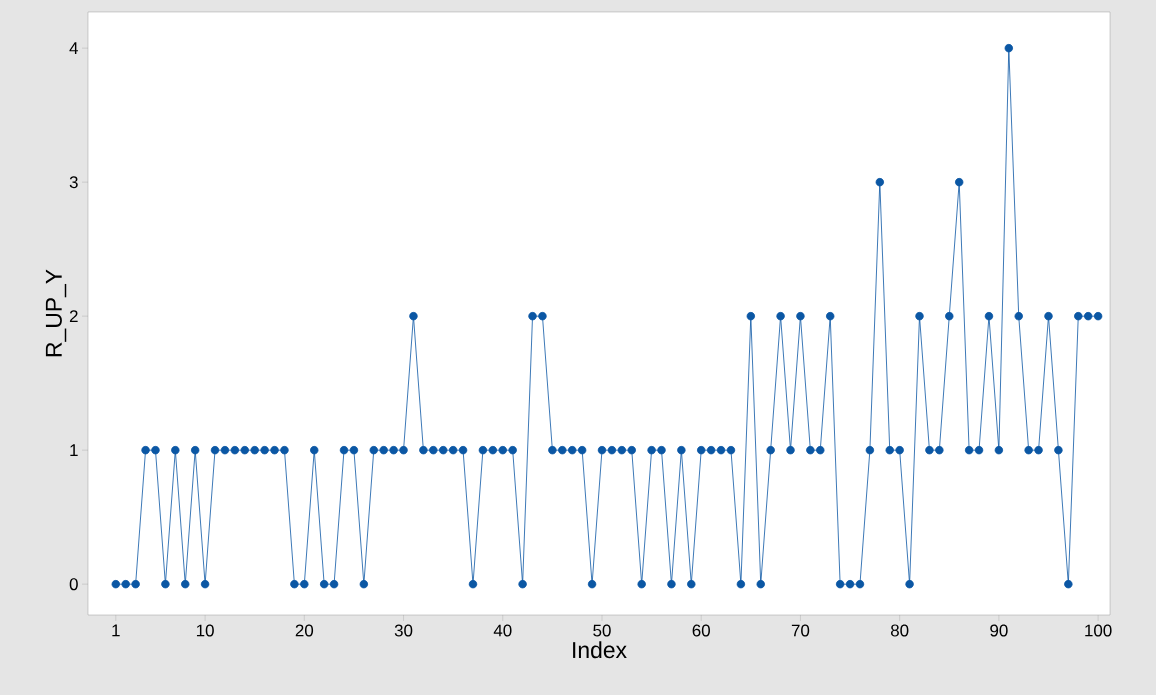 This screenshot has height=695, width=1156. I want to click on x-tick-label: 50, so click(602, 630).